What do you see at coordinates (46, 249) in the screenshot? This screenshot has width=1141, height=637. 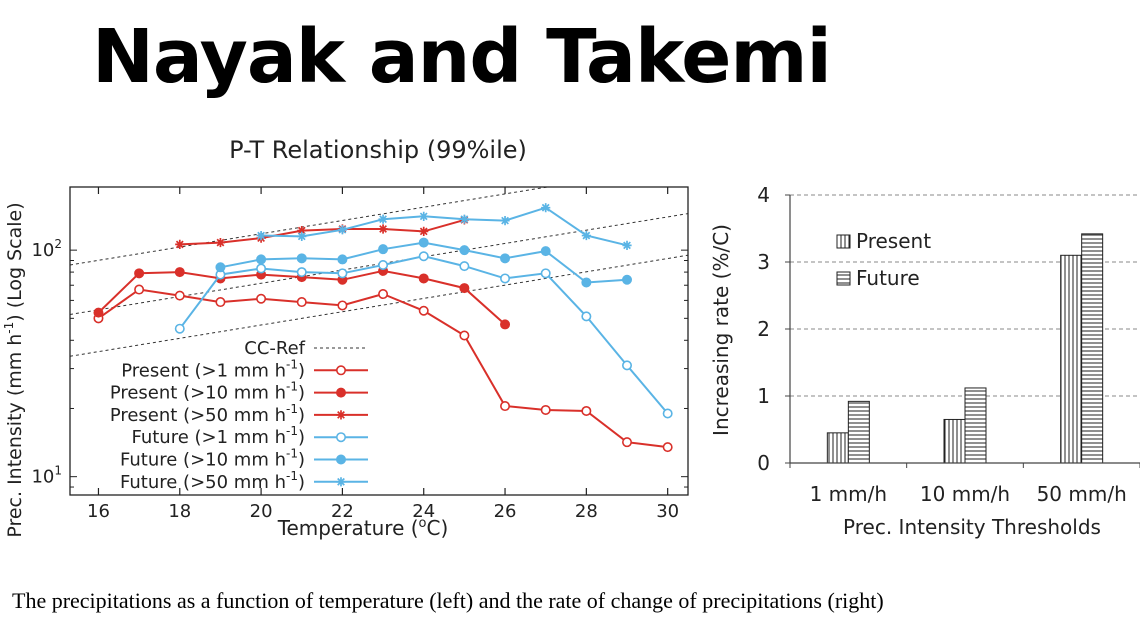 I see `y-tick-label: 10²` at bounding box center [46, 249].